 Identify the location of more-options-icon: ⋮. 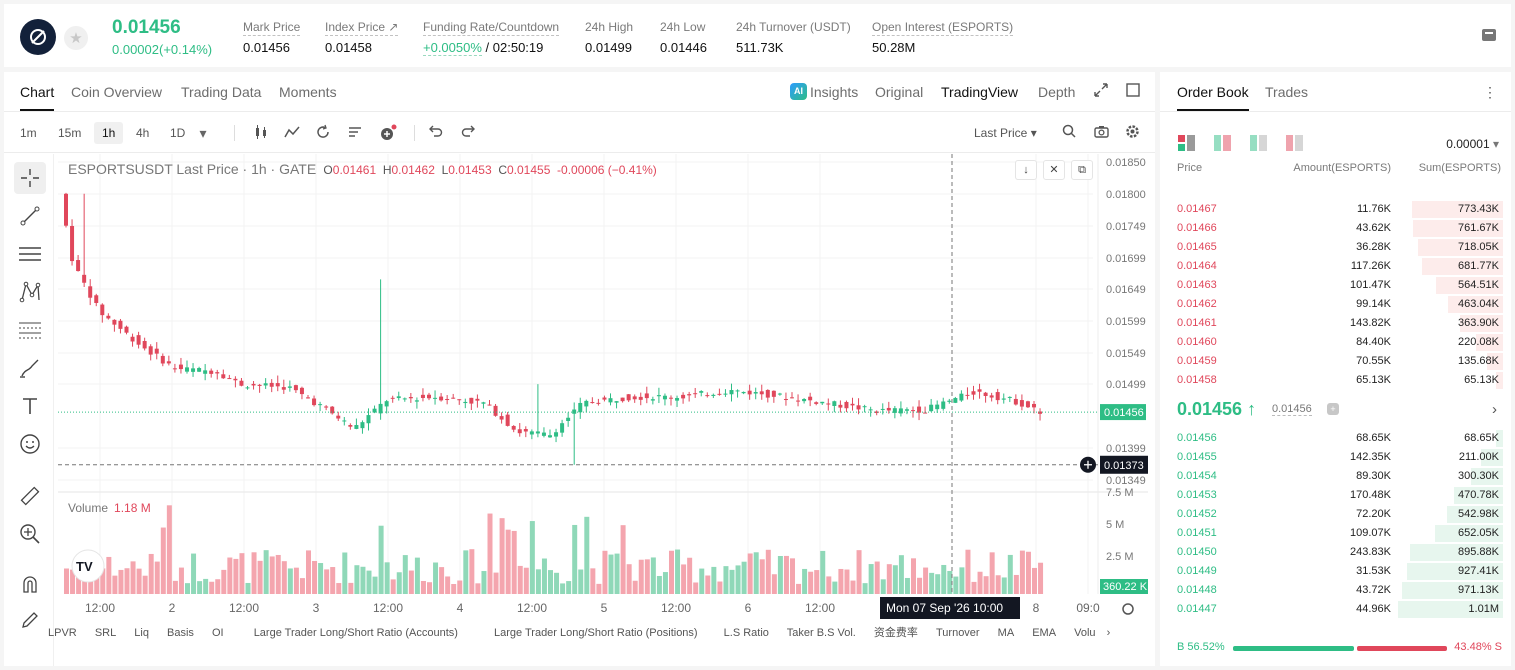
(1490, 92).